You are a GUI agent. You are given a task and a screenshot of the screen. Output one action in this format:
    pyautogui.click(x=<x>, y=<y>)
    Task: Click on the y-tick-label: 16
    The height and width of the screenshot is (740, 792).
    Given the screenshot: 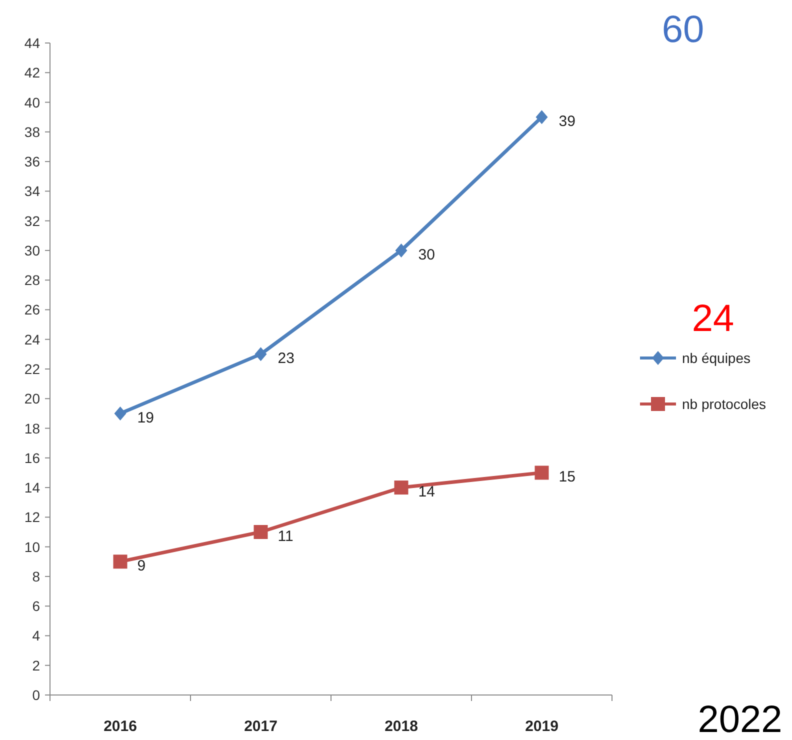 What is the action you would take?
    pyautogui.click(x=32, y=458)
    